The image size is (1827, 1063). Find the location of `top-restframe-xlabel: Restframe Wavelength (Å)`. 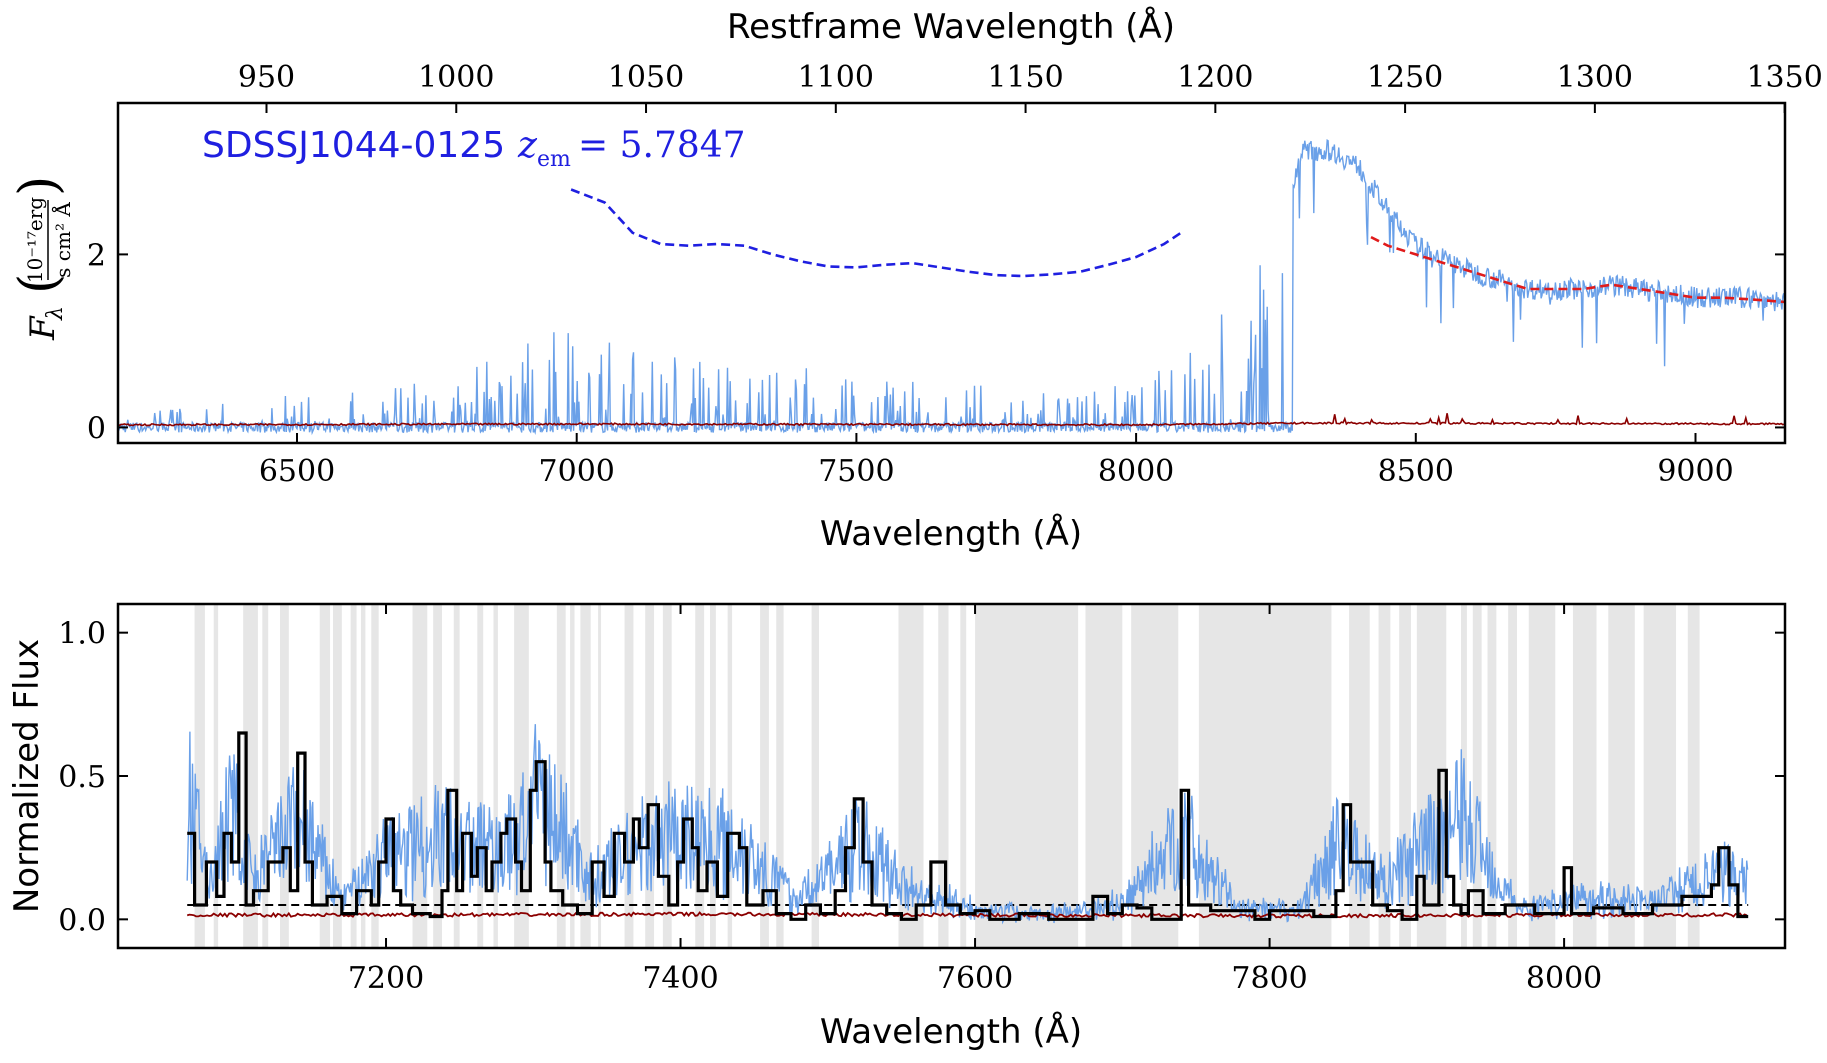

top-restframe-xlabel: Restframe Wavelength (Å) is located at coordinates (951, 26).